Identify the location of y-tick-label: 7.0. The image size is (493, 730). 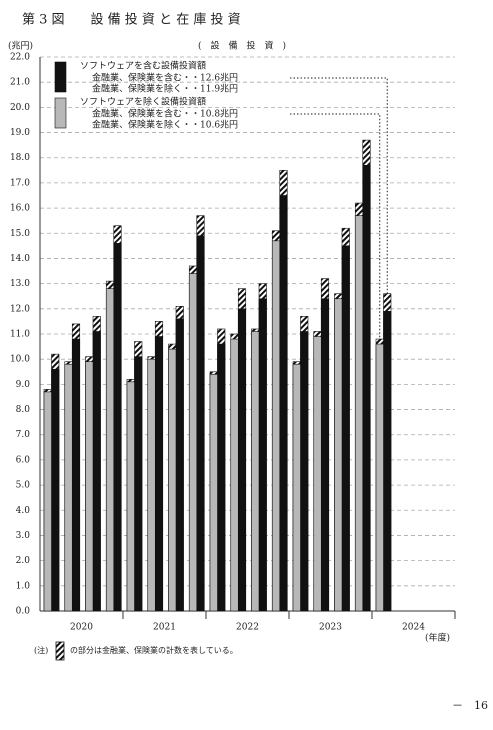
(23, 435).